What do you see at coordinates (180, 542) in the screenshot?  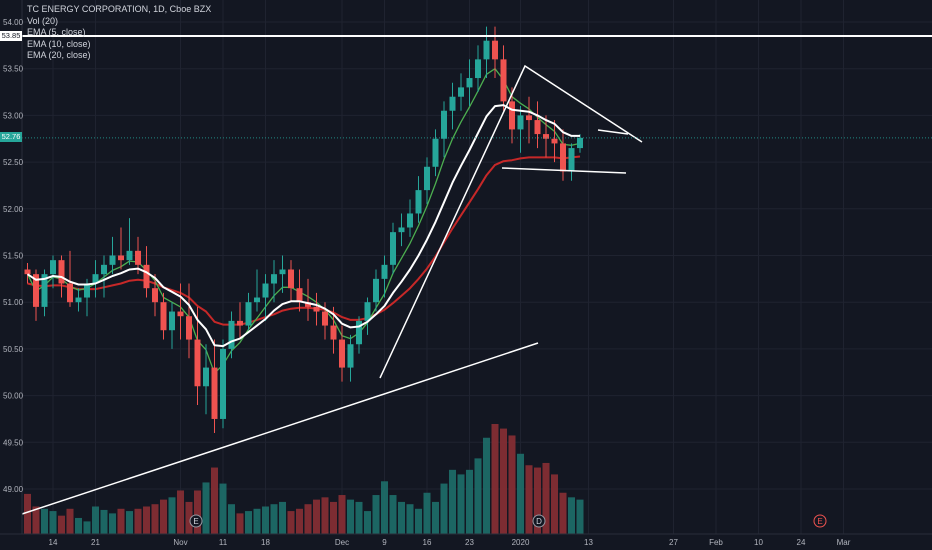 I see `x-tick-label: Nov` at bounding box center [180, 542].